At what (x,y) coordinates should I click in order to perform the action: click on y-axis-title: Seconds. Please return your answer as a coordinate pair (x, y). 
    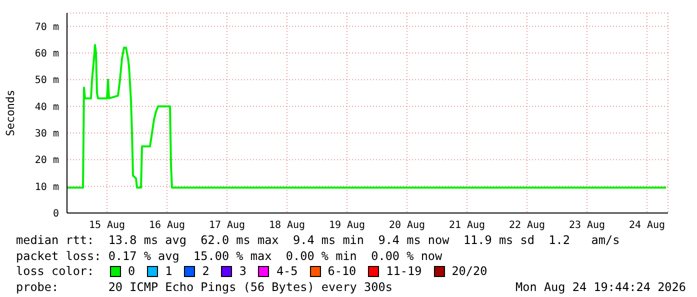
    Looking at the image, I should click on (10, 113).